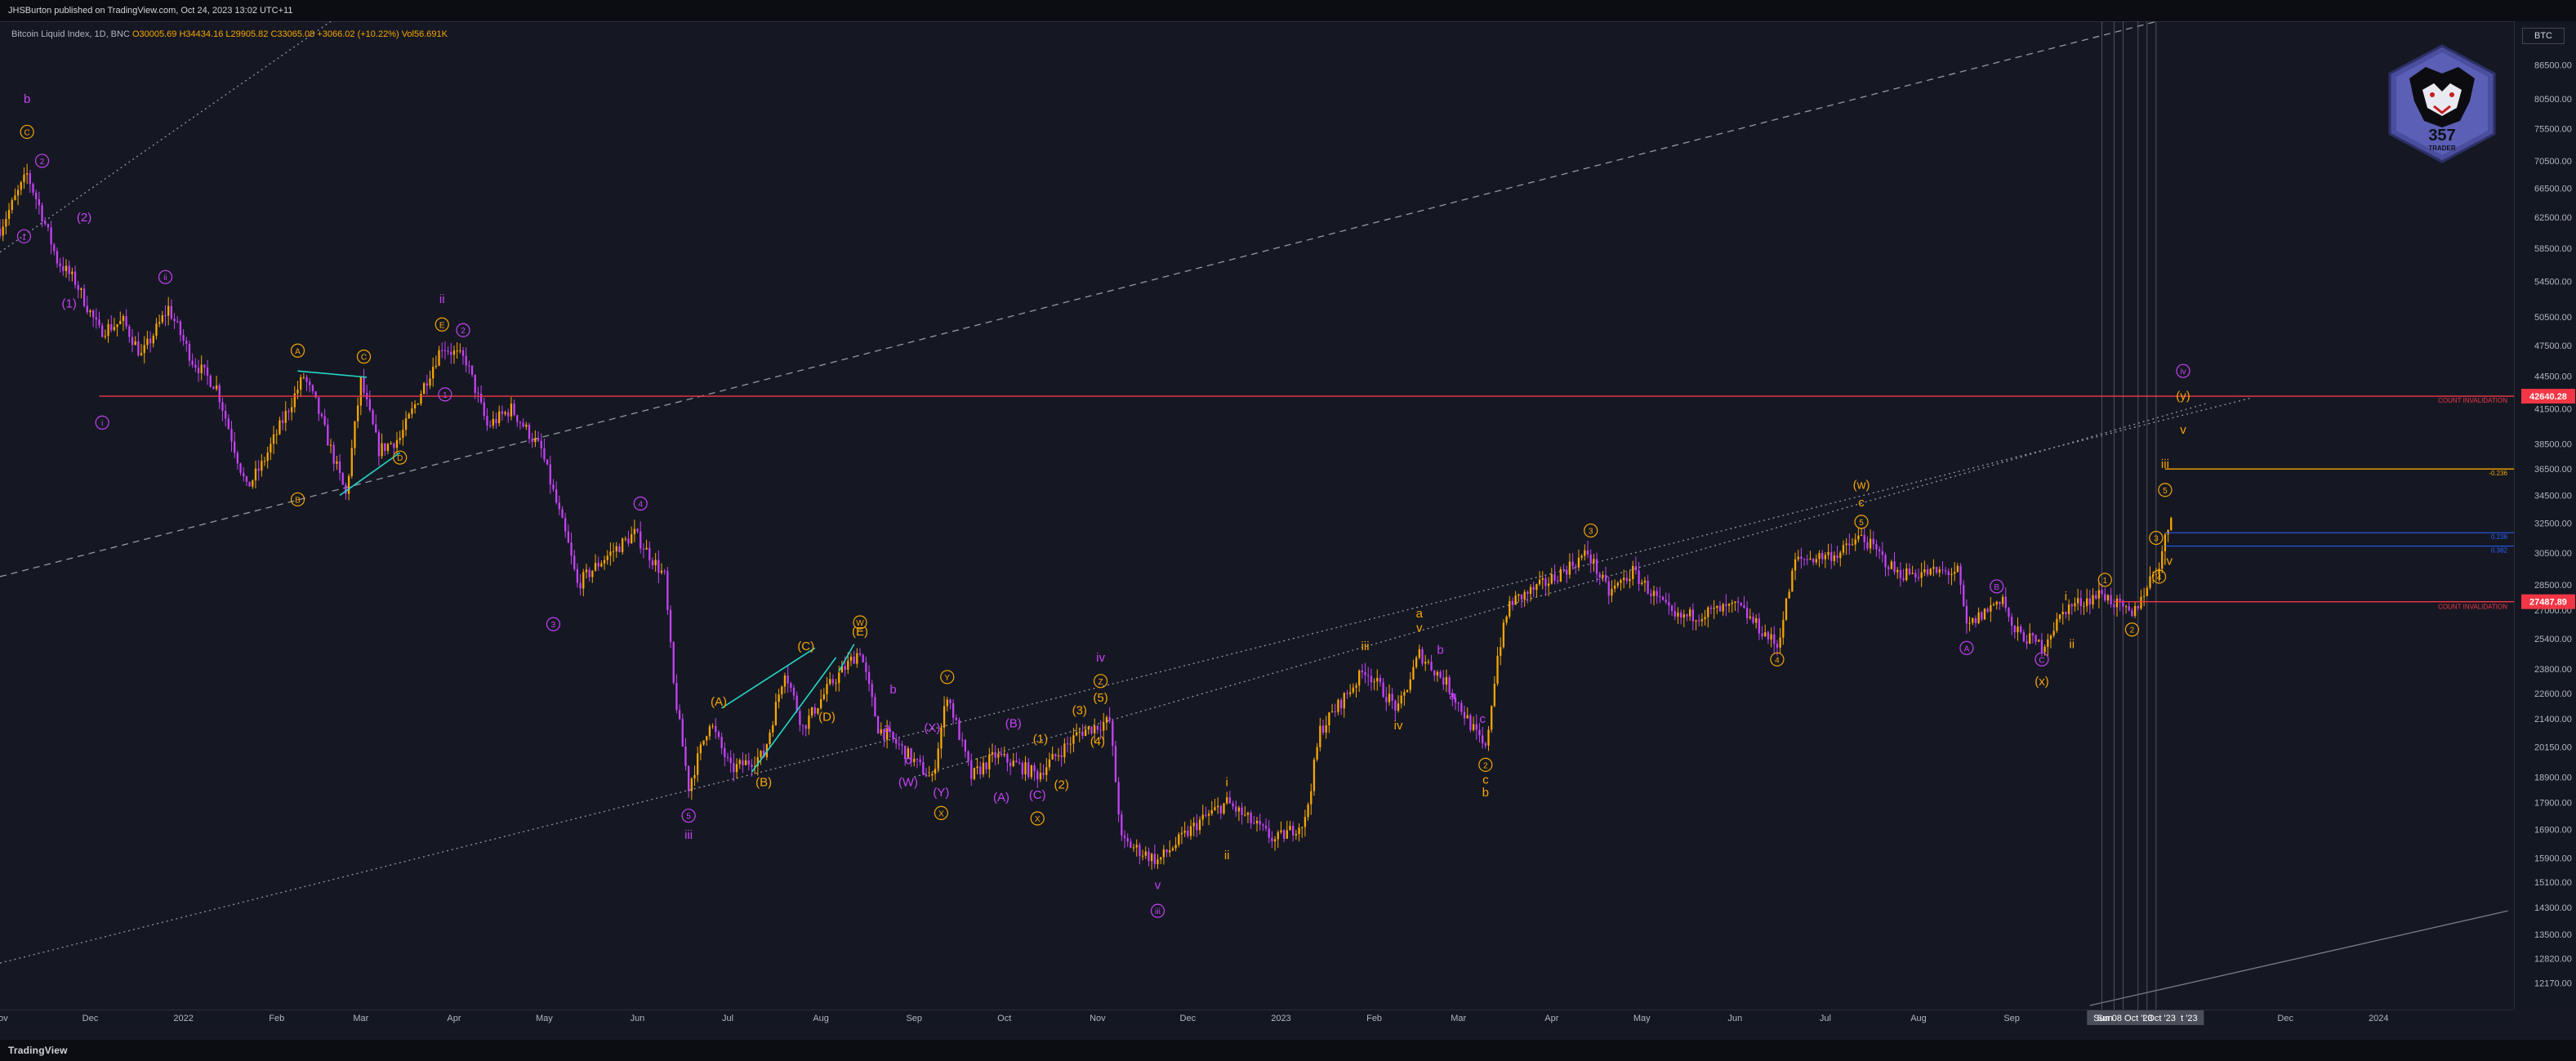 Image resolution: width=2576 pixels, height=1061 pixels. I want to click on currency-label: BTC, so click(2543, 36).